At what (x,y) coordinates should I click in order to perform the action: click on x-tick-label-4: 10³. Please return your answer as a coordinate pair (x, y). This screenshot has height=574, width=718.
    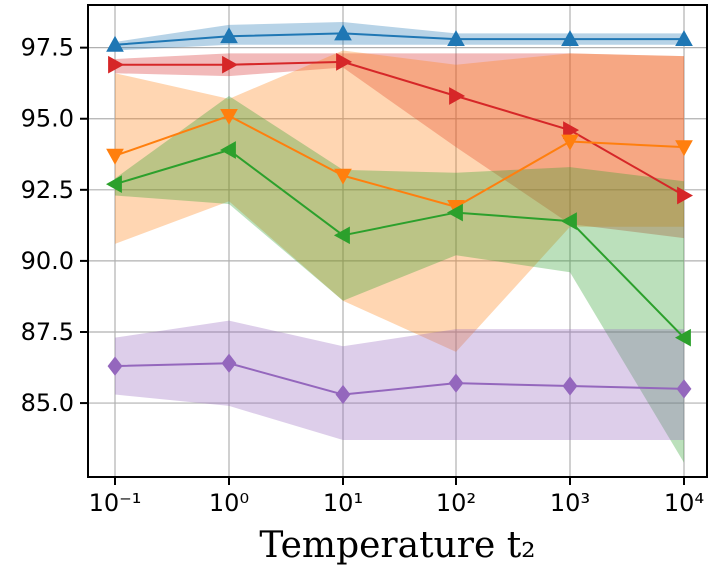
    Looking at the image, I should click on (570, 503).